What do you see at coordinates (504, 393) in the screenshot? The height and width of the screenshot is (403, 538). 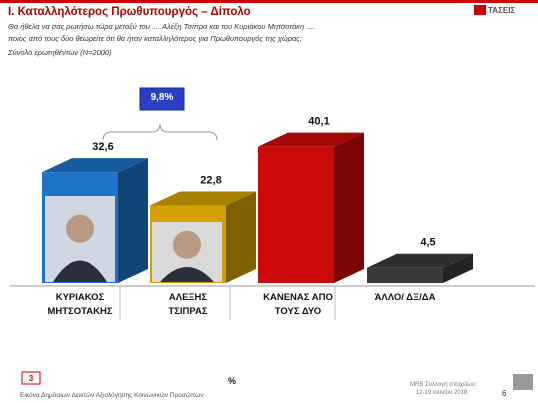 I see `page-number: 6` at bounding box center [504, 393].